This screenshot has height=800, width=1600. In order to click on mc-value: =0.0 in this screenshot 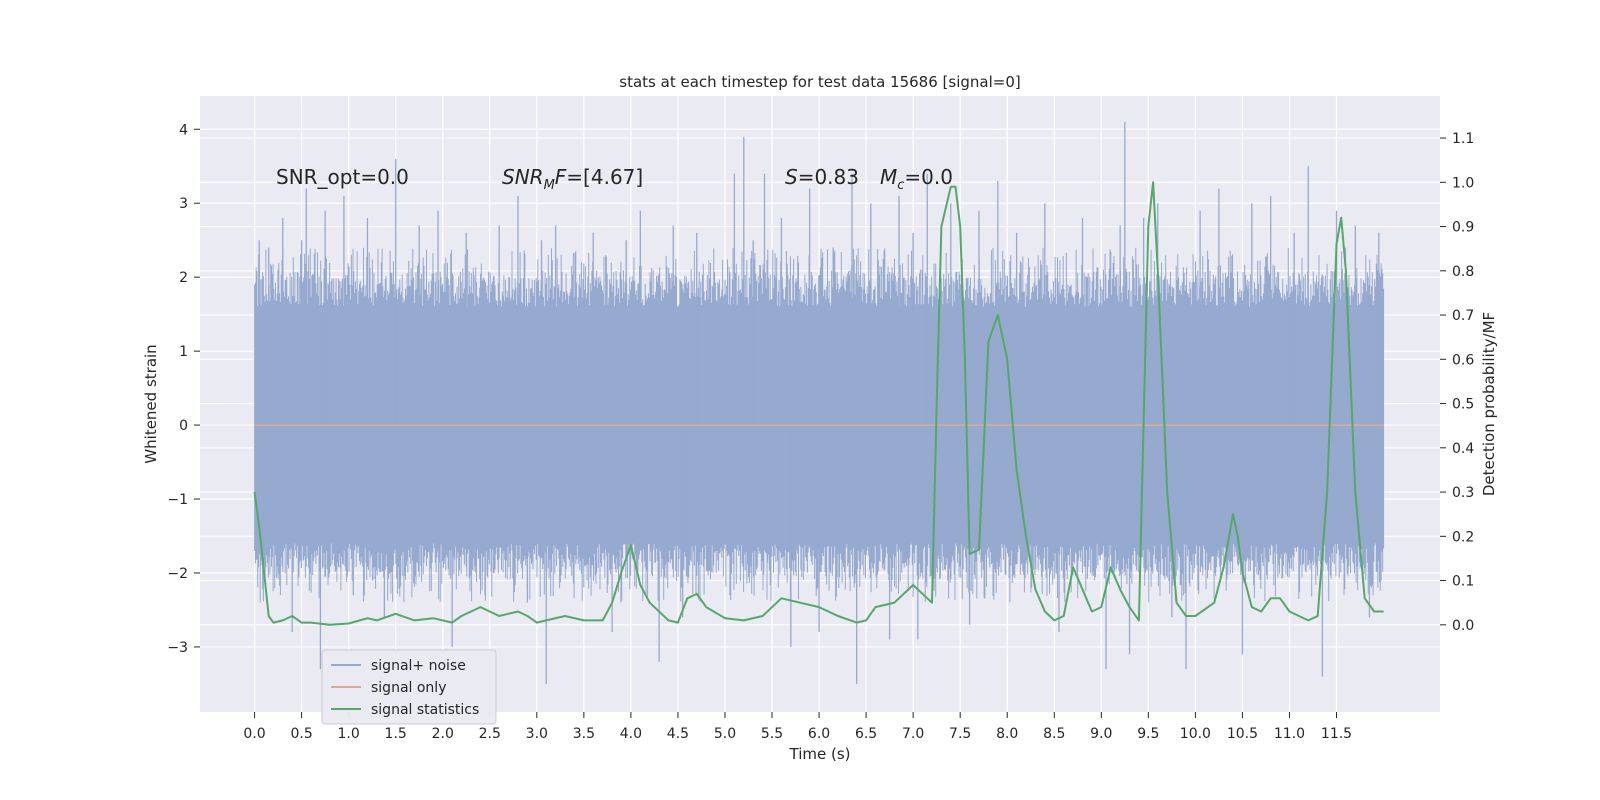, I will do `click(928, 177)`.